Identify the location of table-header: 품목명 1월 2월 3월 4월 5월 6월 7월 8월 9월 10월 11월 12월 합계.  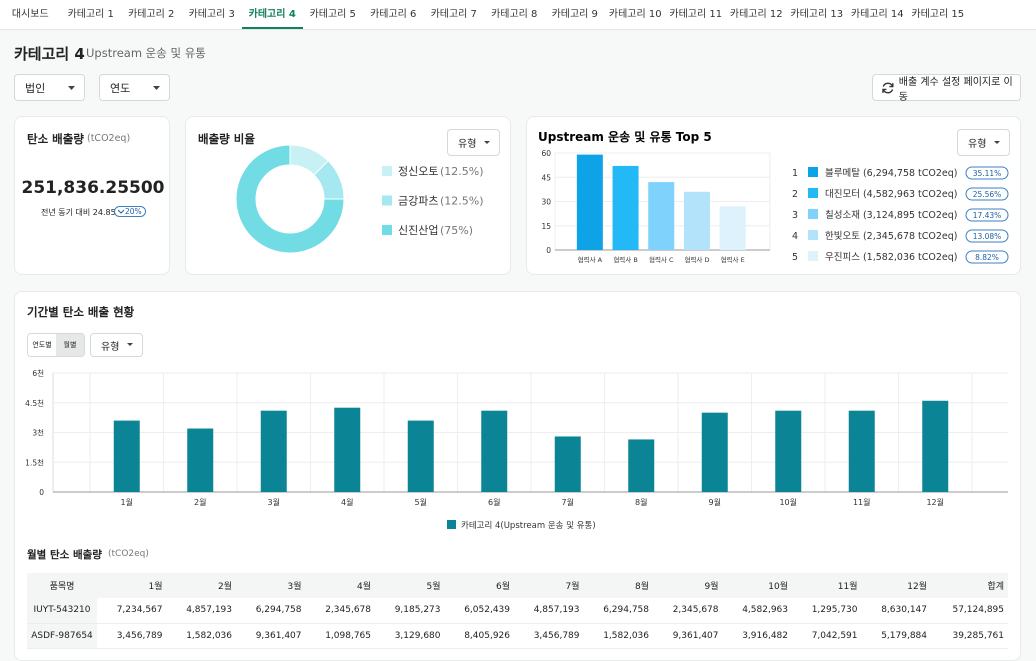
(517, 585).